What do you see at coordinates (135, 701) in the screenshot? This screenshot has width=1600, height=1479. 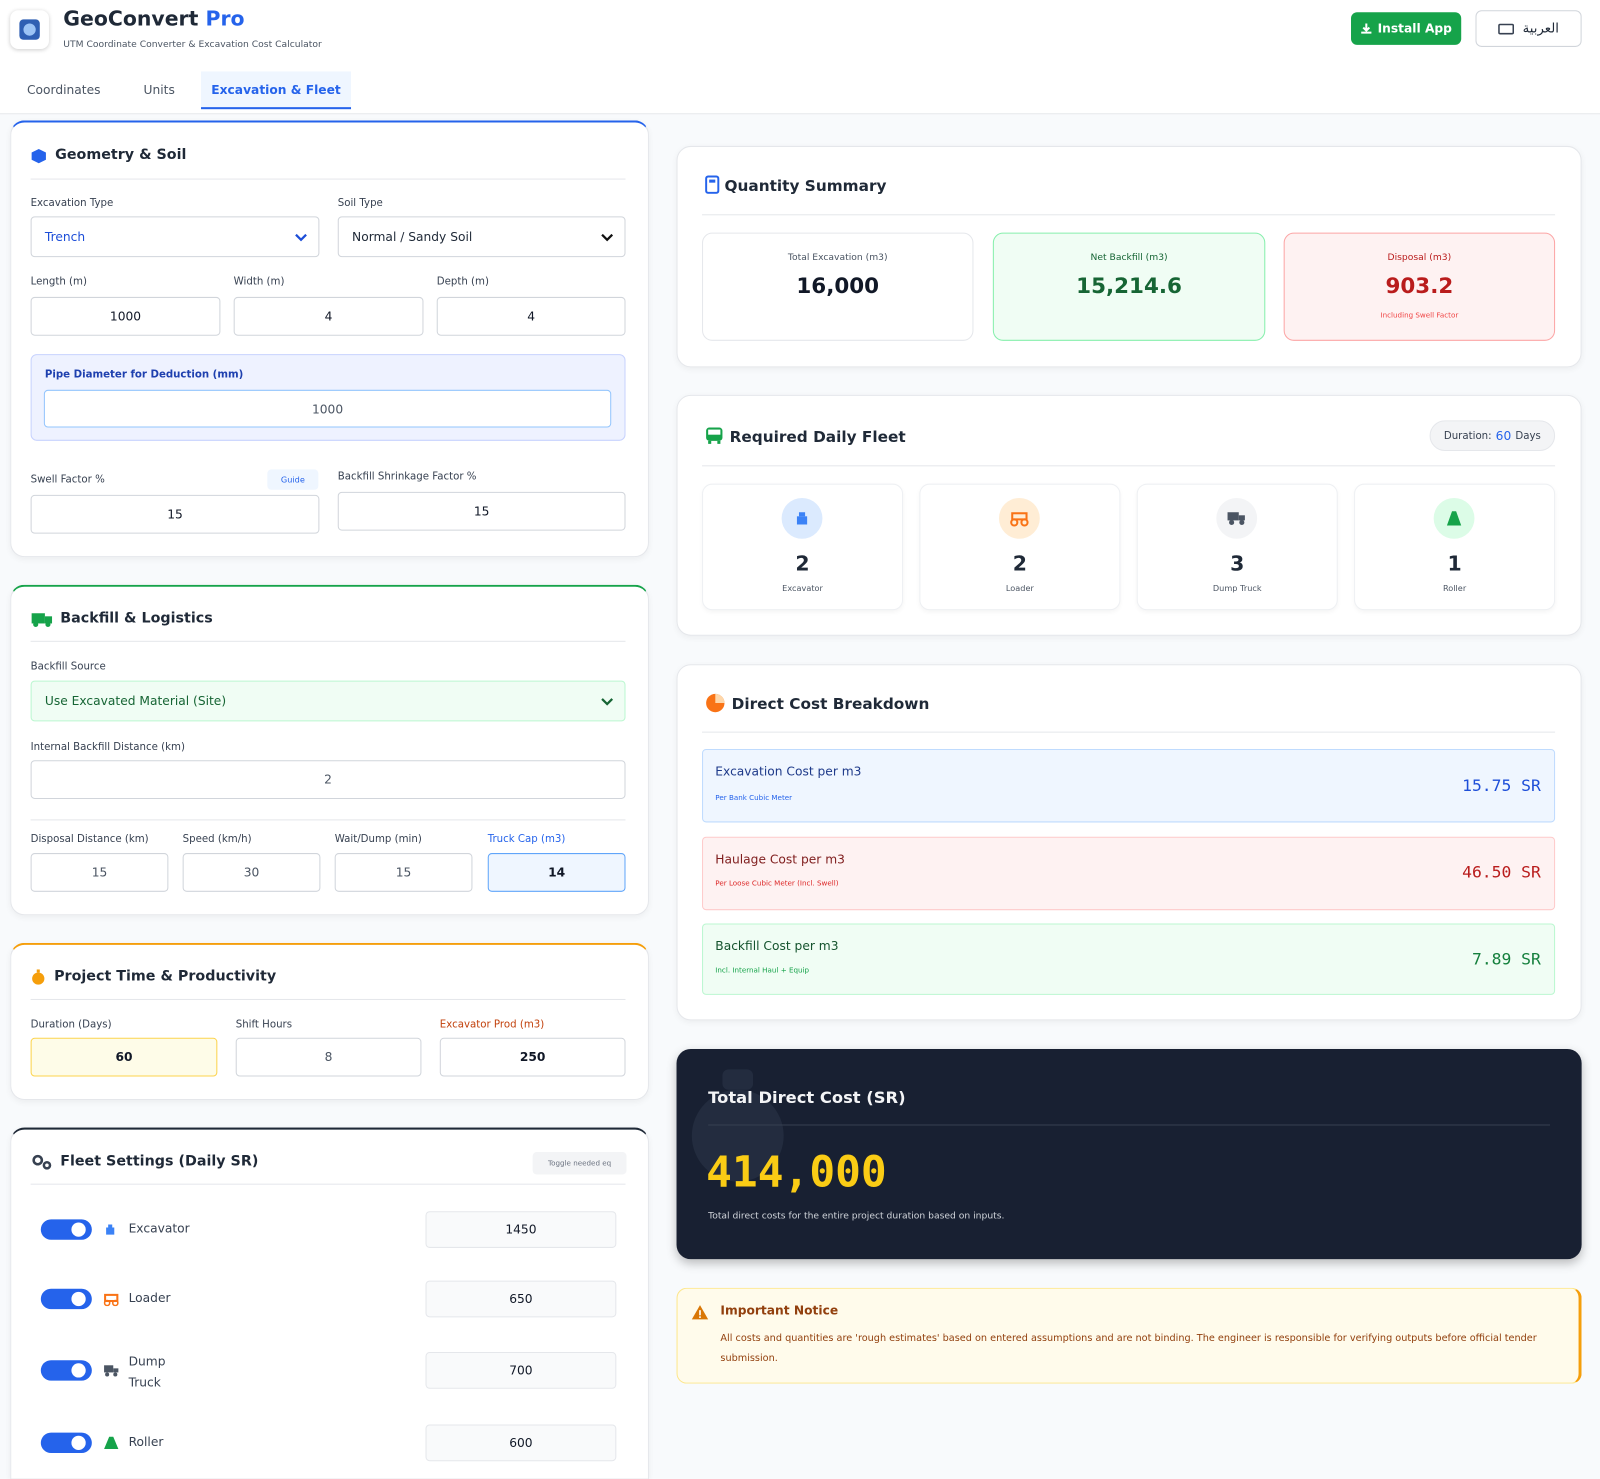 I see `select-value: Use Excavated Material (Site)` at bounding box center [135, 701].